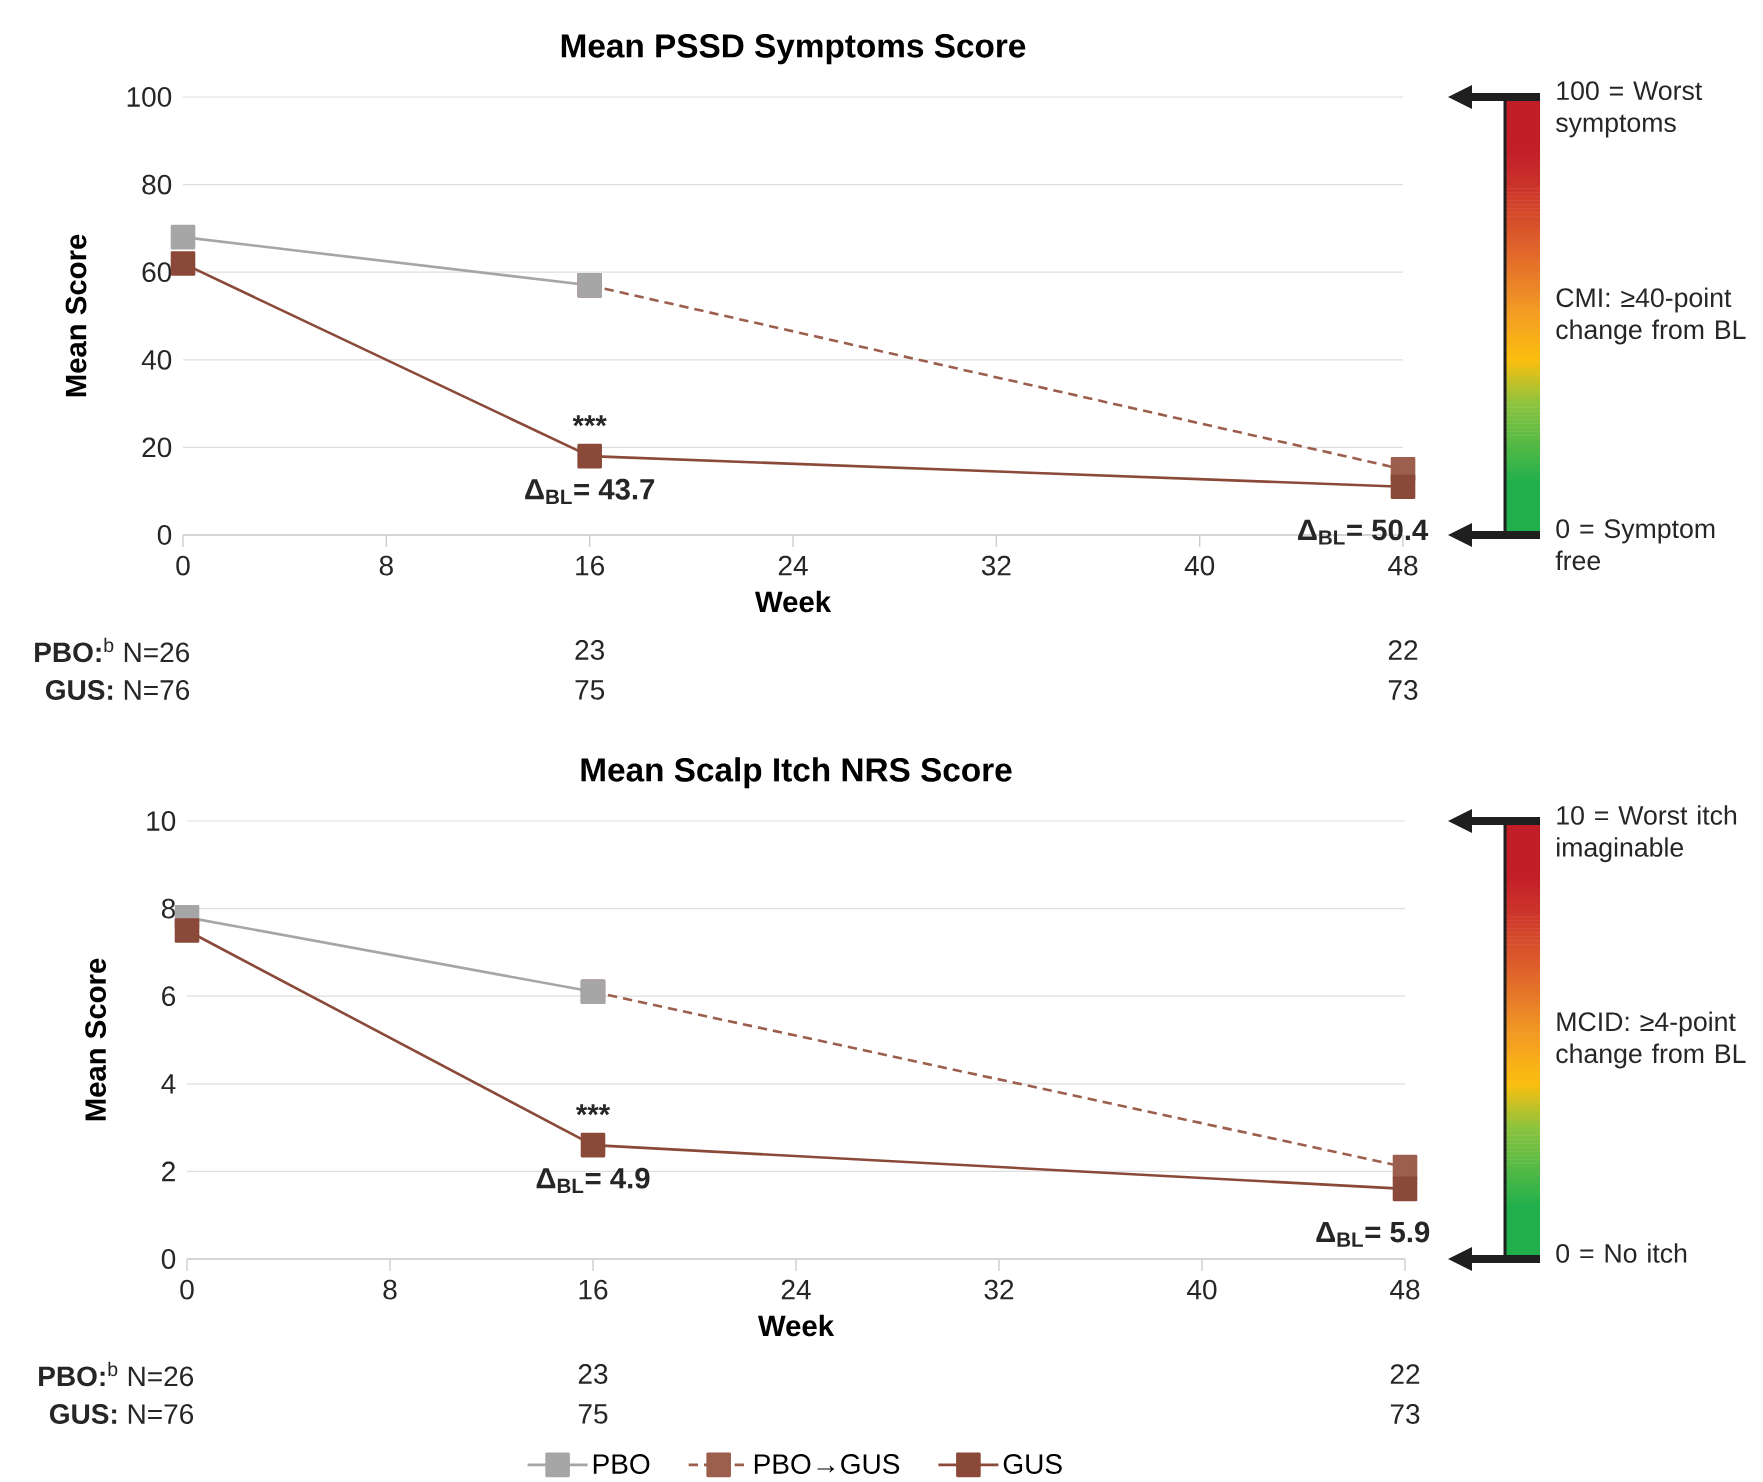 The width and height of the screenshot is (1763, 1482). What do you see at coordinates (590, 491) in the screenshot?
I see `annotation: Δ$_{BL}$= 43.7` at bounding box center [590, 491].